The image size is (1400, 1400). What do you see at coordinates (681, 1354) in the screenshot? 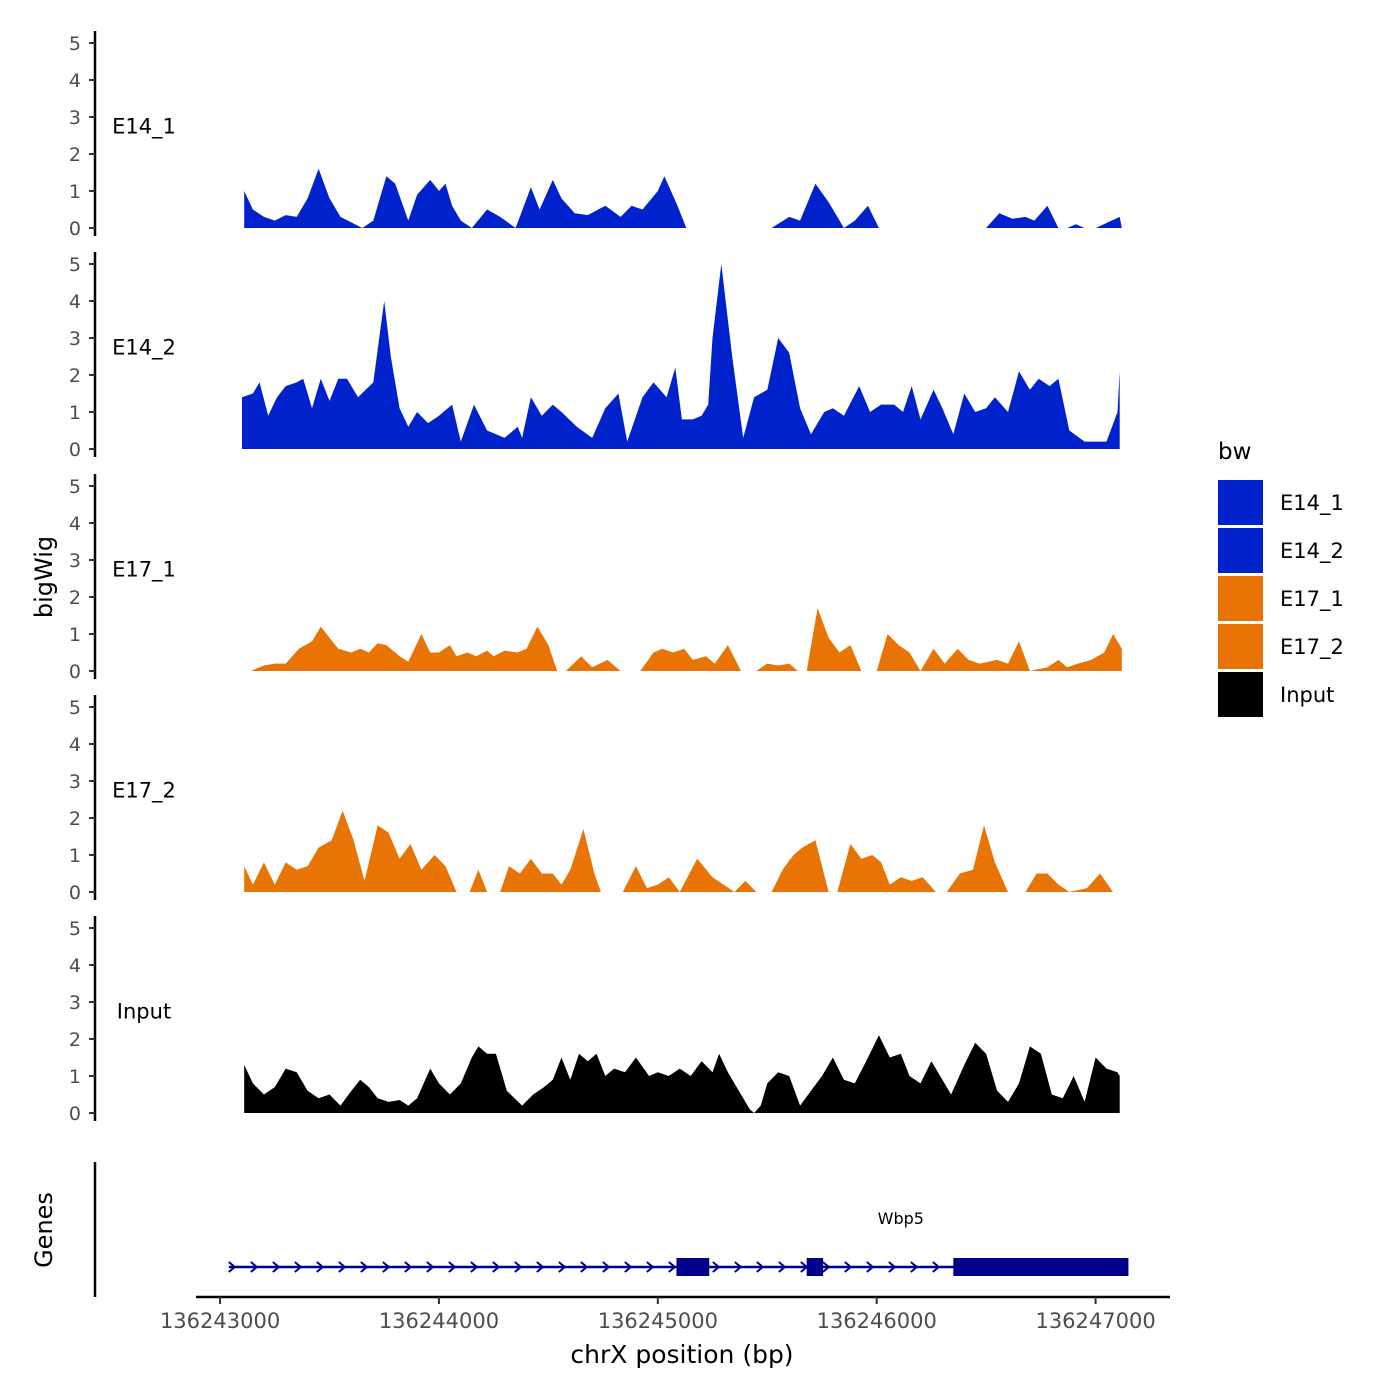
I see `x-axis-title: chrX position (bp)` at bounding box center [681, 1354].